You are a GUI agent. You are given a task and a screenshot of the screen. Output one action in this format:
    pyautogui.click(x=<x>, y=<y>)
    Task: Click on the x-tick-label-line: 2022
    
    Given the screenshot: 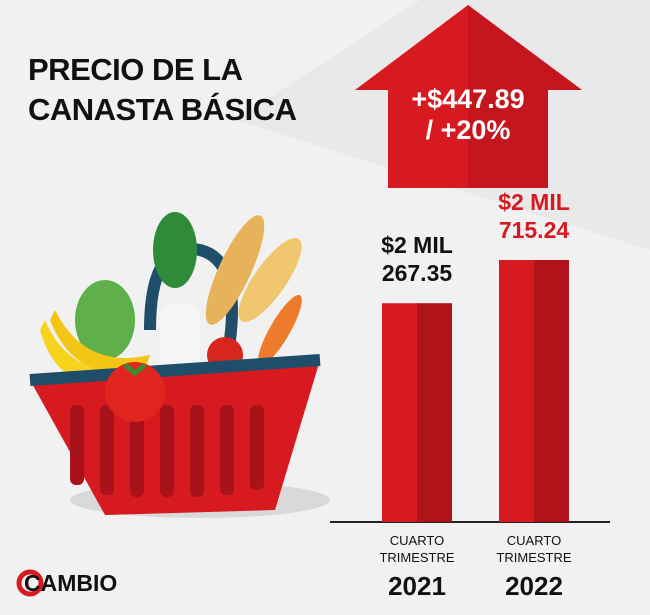 What is the action you would take?
    pyautogui.click(x=534, y=586)
    